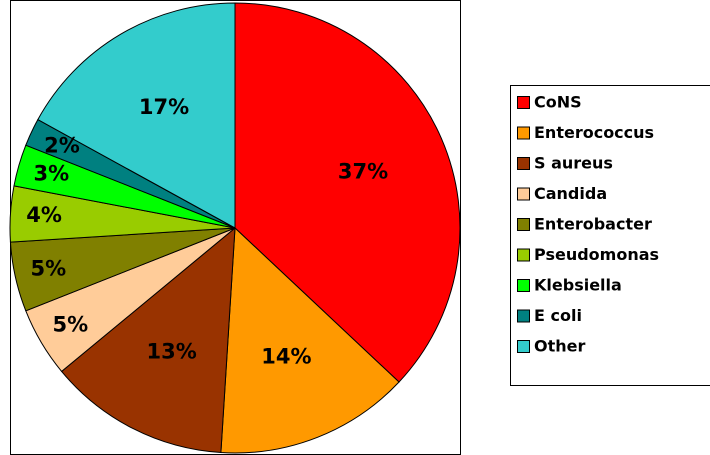 This screenshot has height=455, width=710. I want to click on data-label: 37%, so click(363, 172).